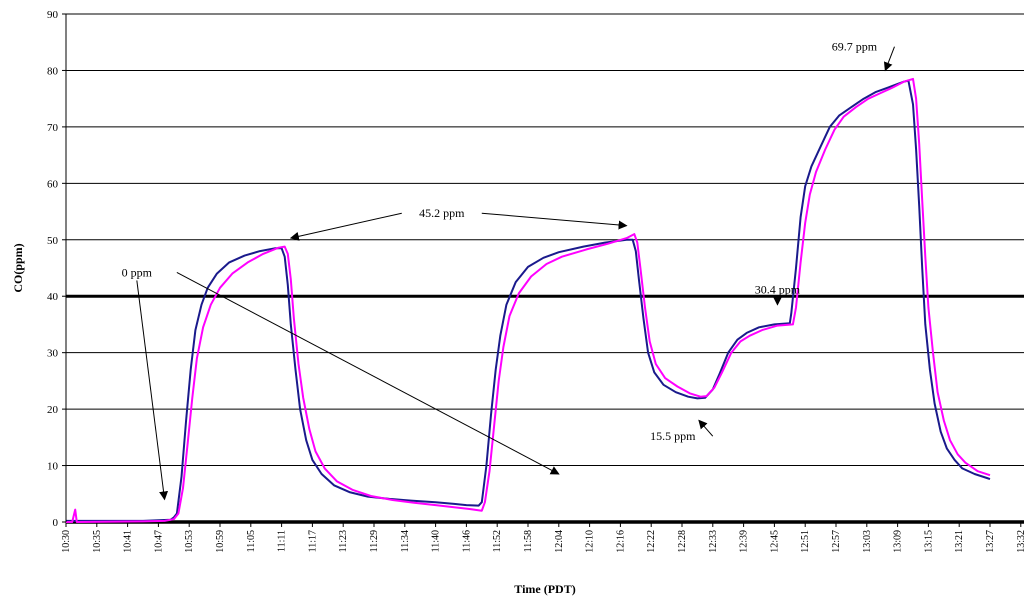 The width and height of the screenshot is (1024, 603). I want to click on x-tick-label: 11:23, so click(343, 541).